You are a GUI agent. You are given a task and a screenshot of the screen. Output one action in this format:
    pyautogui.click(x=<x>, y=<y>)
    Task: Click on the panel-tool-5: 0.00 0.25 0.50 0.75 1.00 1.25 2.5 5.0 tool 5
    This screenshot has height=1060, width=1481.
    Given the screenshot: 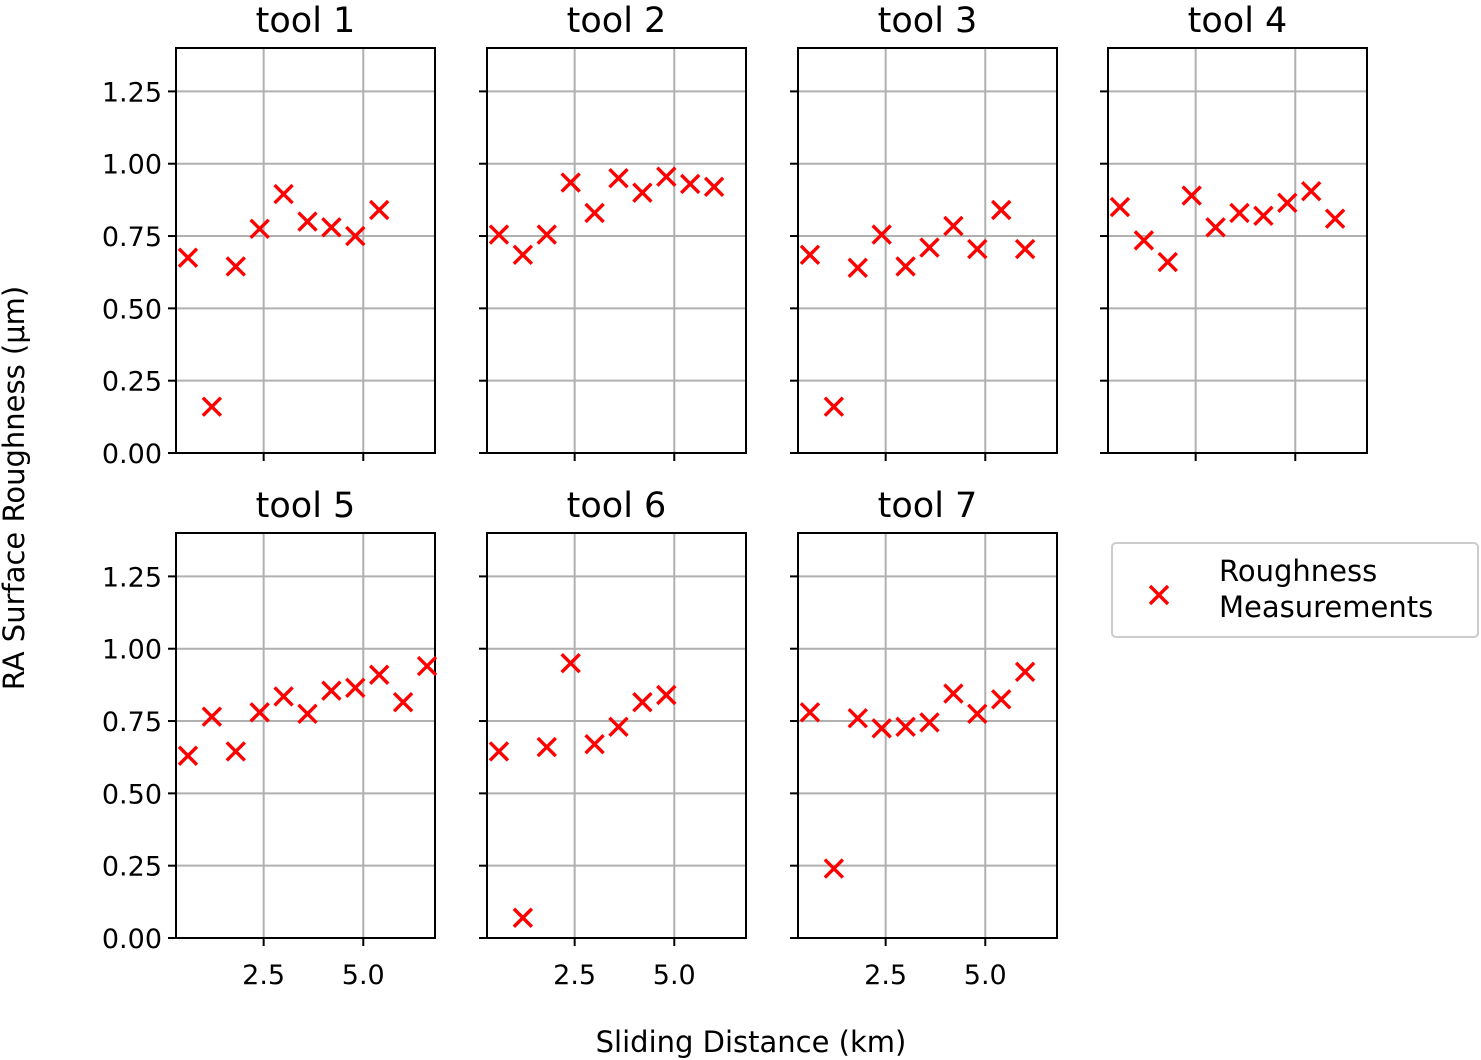 What is the action you would take?
    pyautogui.click(x=270, y=738)
    